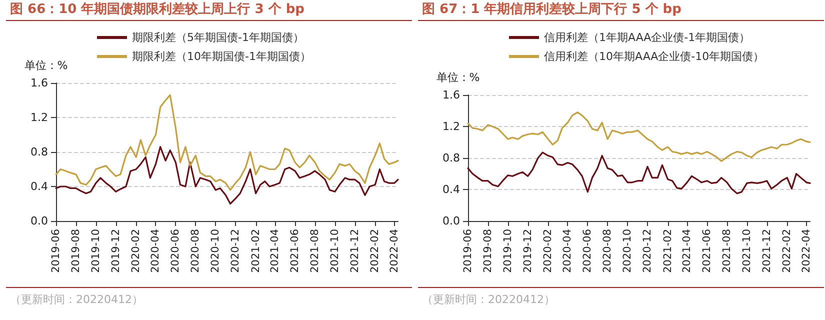  Describe the element at coordinates (654, 56) in the screenshot. I see `legend-label: 信用利差（10年期AAA企业债-10年期国债）` at that location.